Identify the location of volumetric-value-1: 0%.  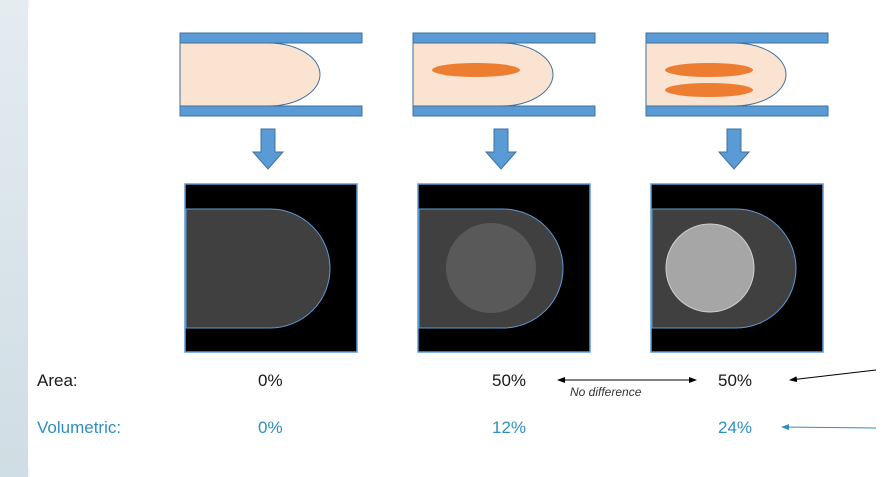
(270, 427).